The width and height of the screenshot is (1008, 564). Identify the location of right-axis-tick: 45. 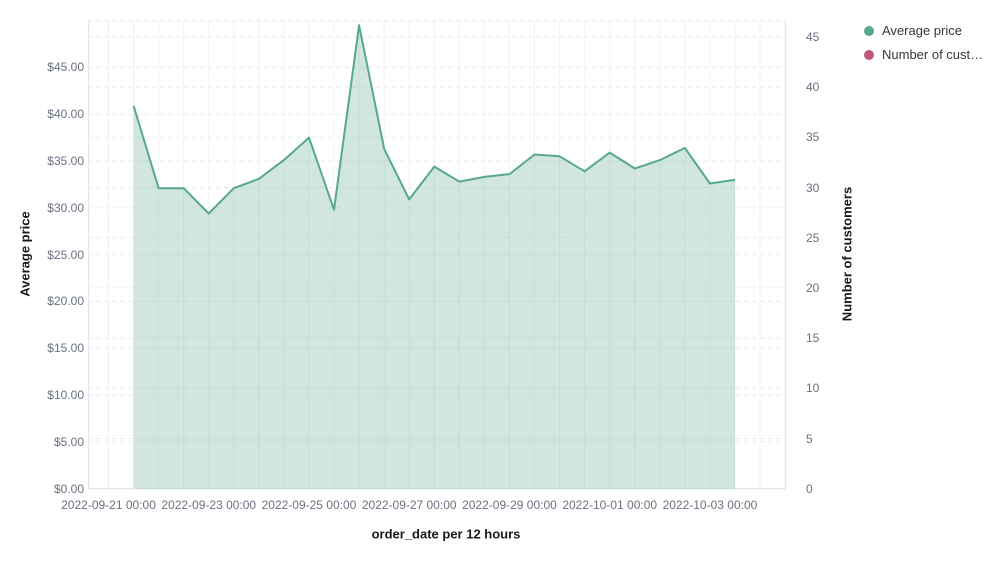
(813, 36).